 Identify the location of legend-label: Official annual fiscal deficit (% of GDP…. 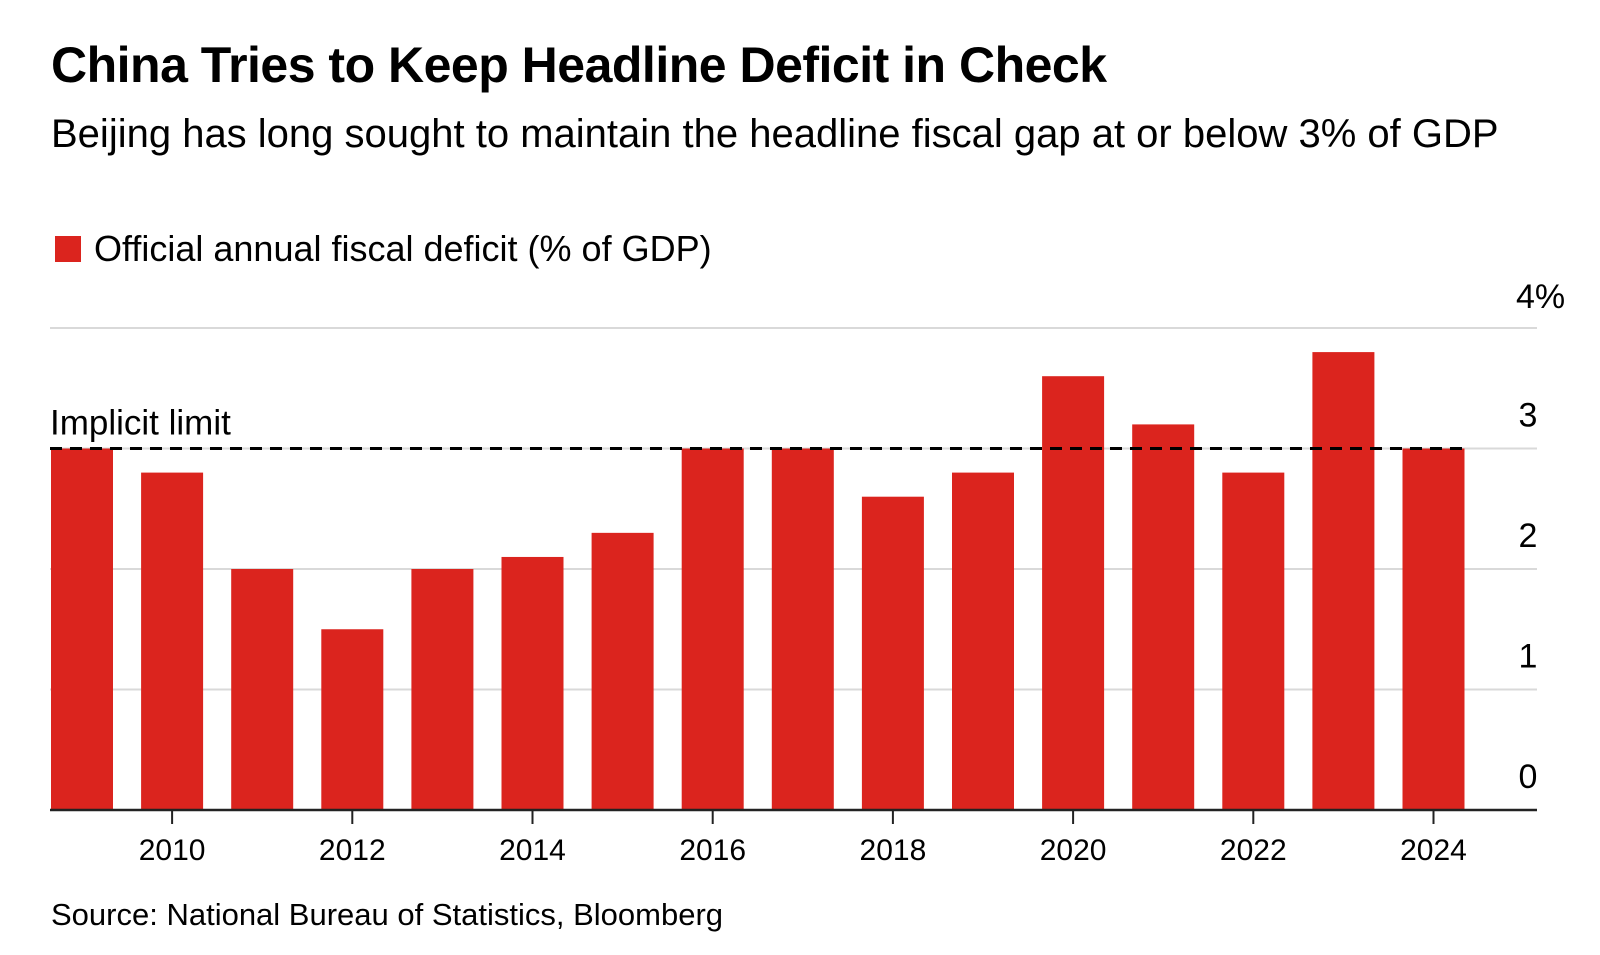
(403, 248).